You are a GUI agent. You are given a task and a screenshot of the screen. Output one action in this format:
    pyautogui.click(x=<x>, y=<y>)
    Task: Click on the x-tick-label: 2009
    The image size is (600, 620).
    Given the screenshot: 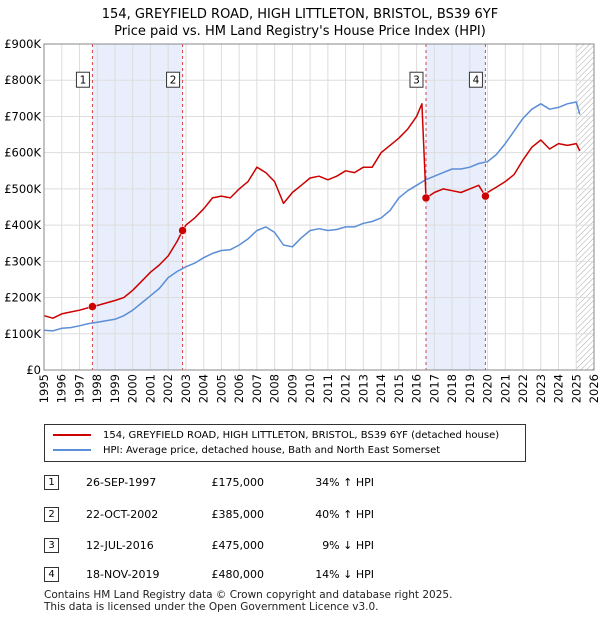 What is the action you would take?
    pyautogui.click(x=292, y=388)
    